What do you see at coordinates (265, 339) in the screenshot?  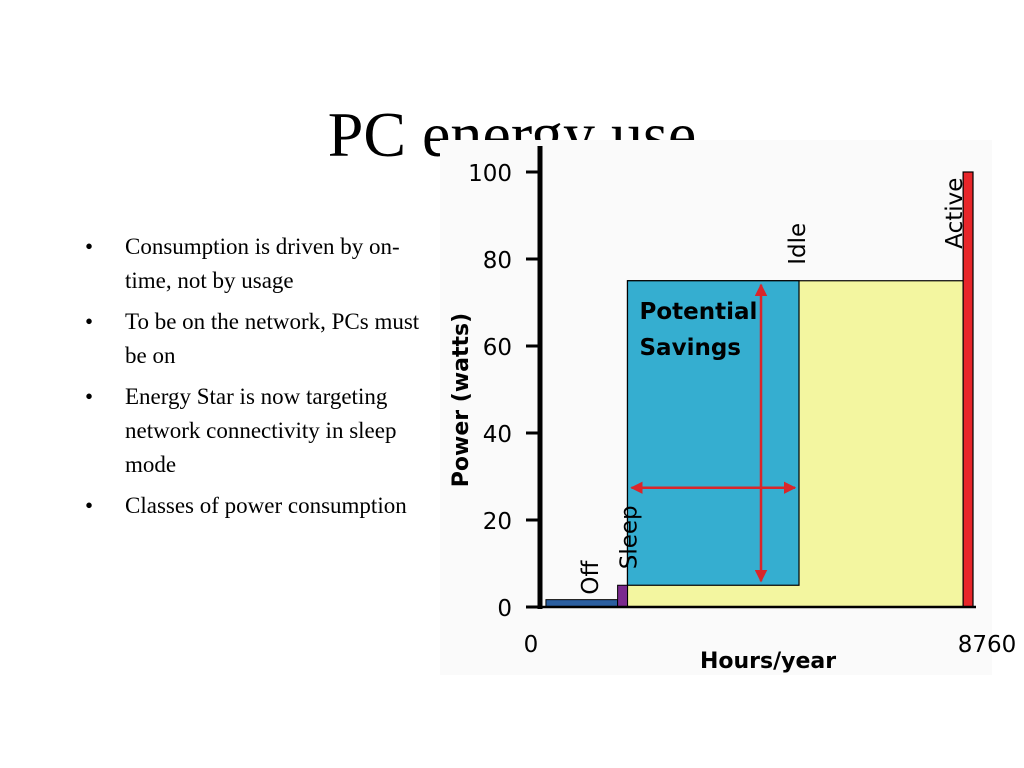 I see `bullet-item: To be on the network, PCs must be on` at bounding box center [265, 339].